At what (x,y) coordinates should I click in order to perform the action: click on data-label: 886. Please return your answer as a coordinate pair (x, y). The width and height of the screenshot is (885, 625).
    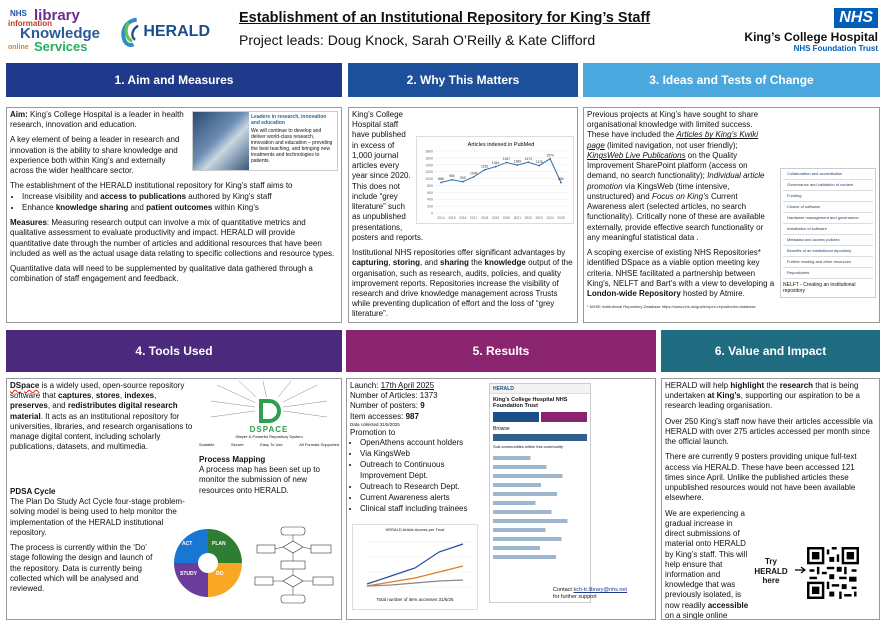
    Looking at the image, I should click on (441, 179).